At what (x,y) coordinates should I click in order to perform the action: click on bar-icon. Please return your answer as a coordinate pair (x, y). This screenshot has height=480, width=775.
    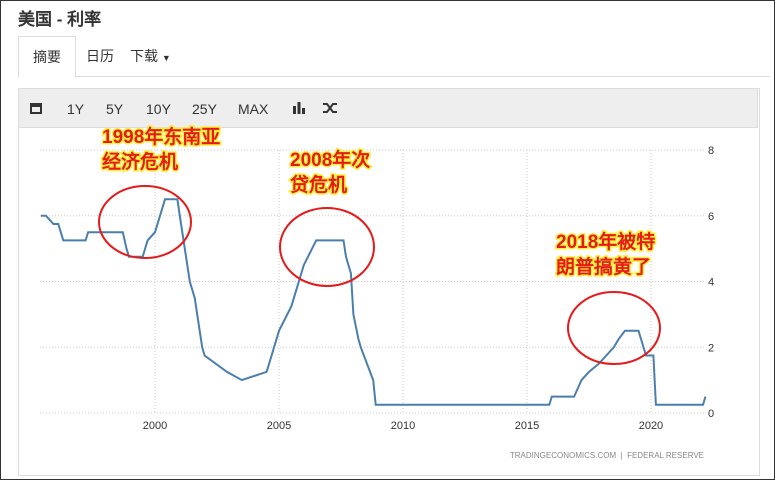
    Looking at the image, I should click on (299, 108).